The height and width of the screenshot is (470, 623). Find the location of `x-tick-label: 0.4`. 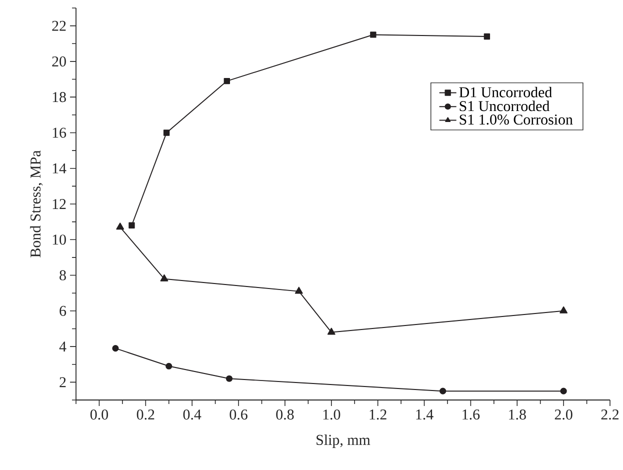

x-tick-label: 0.4 is located at coordinates (192, 415).